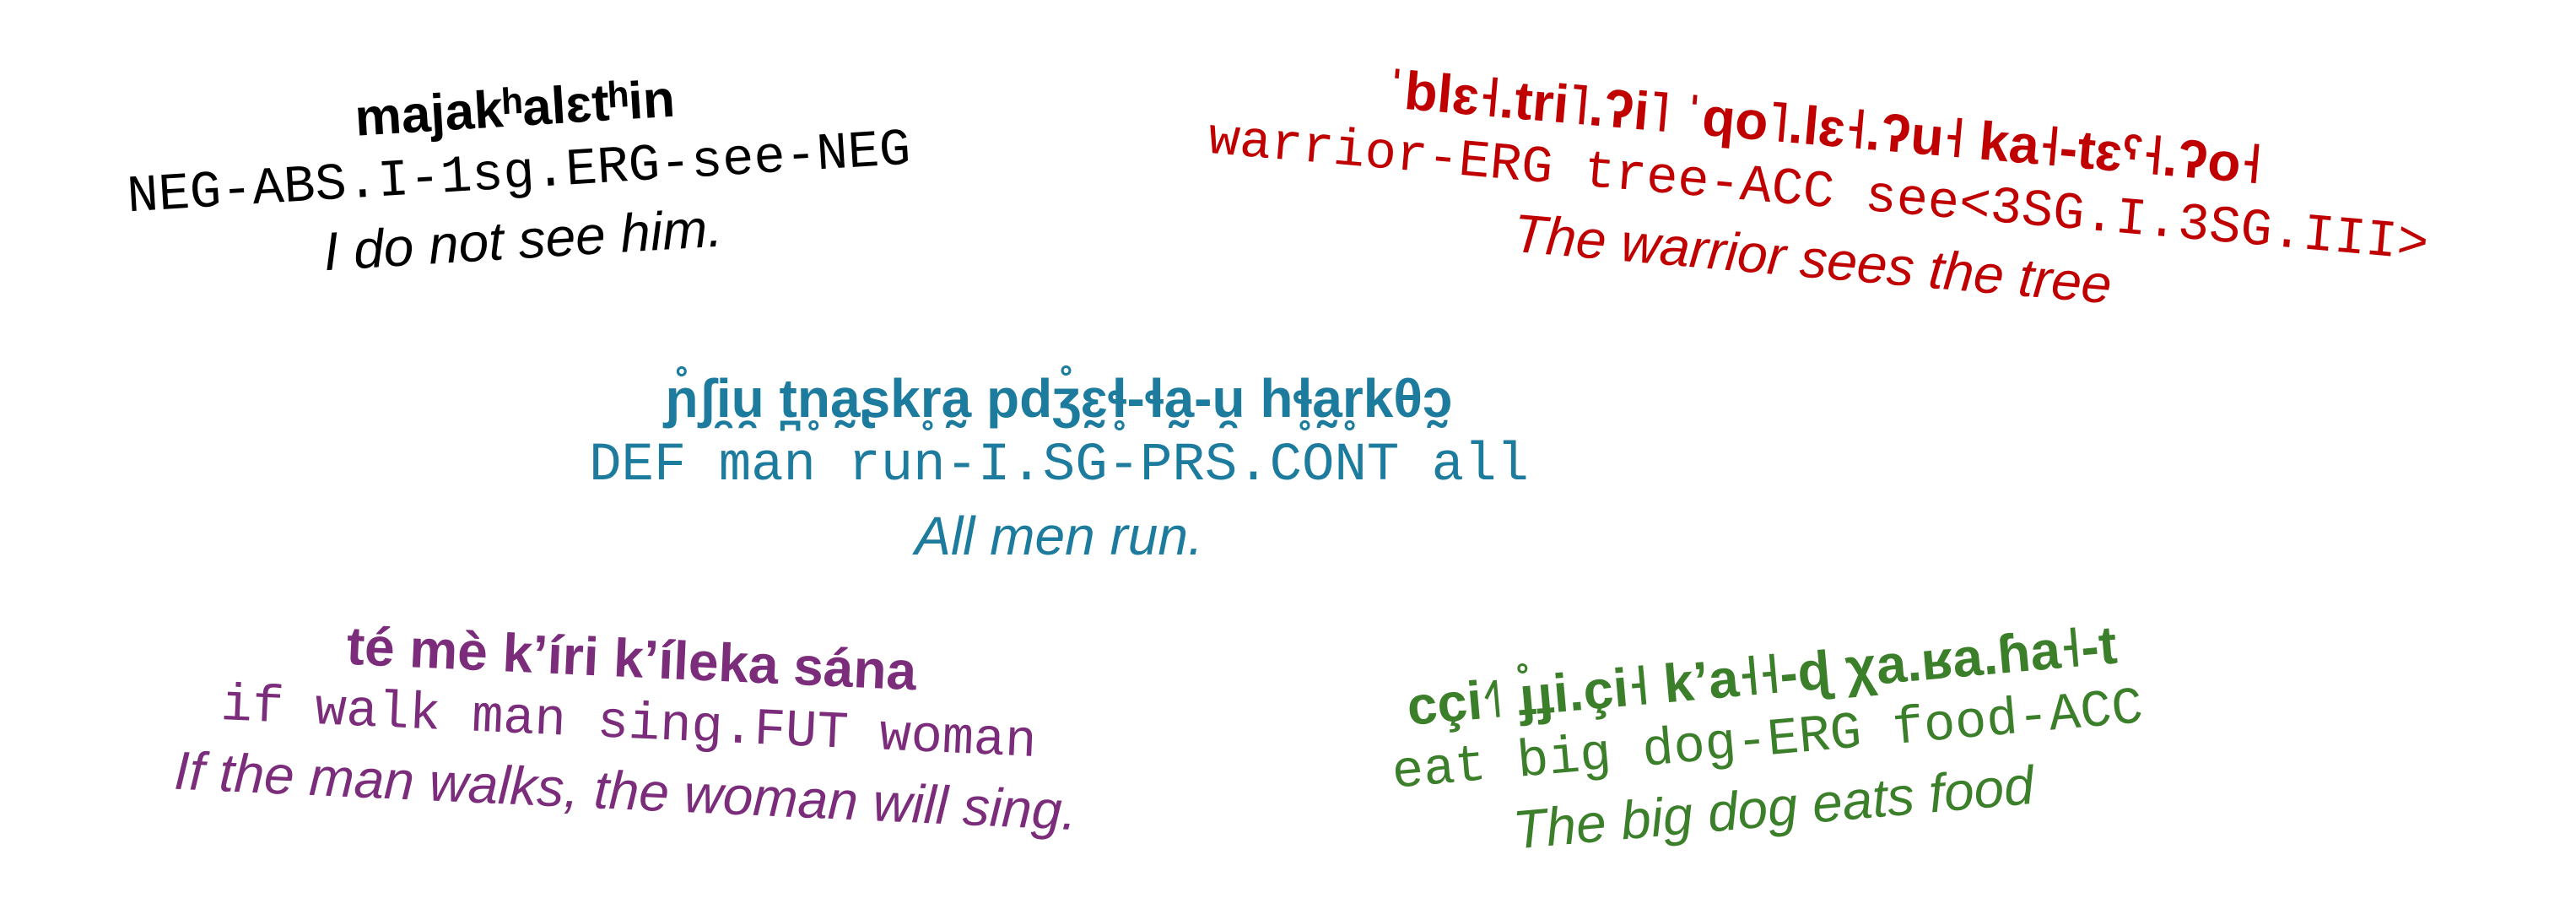  I want to click on free-translation: All men run., so click(1059, 536).